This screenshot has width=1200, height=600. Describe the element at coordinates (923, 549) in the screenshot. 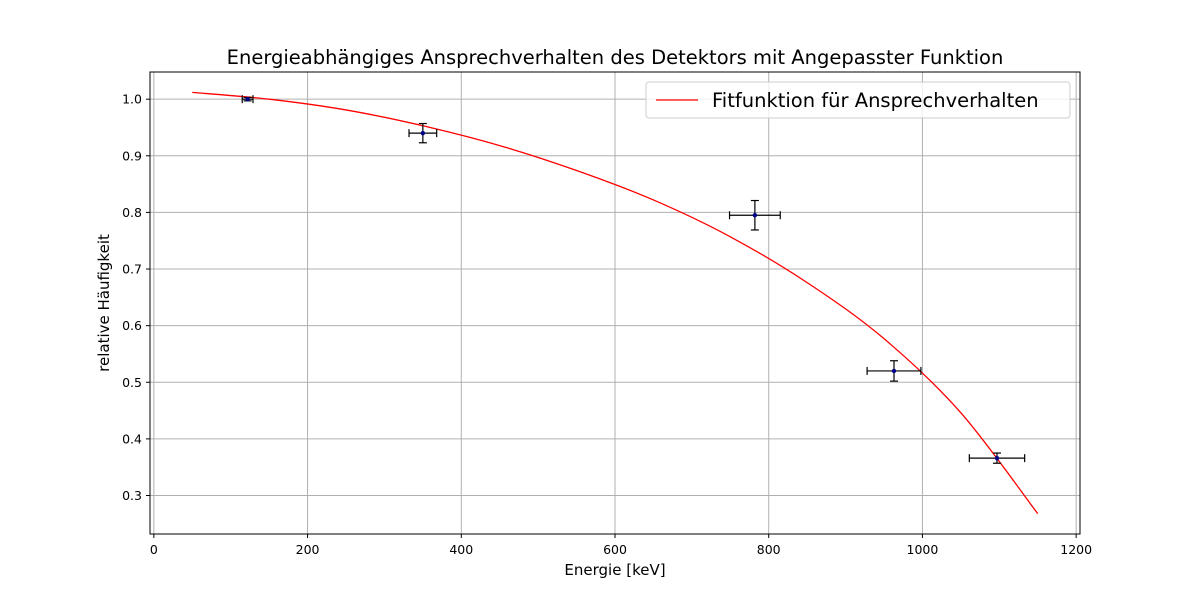

I see `x-tick-label: 1000` at that location.